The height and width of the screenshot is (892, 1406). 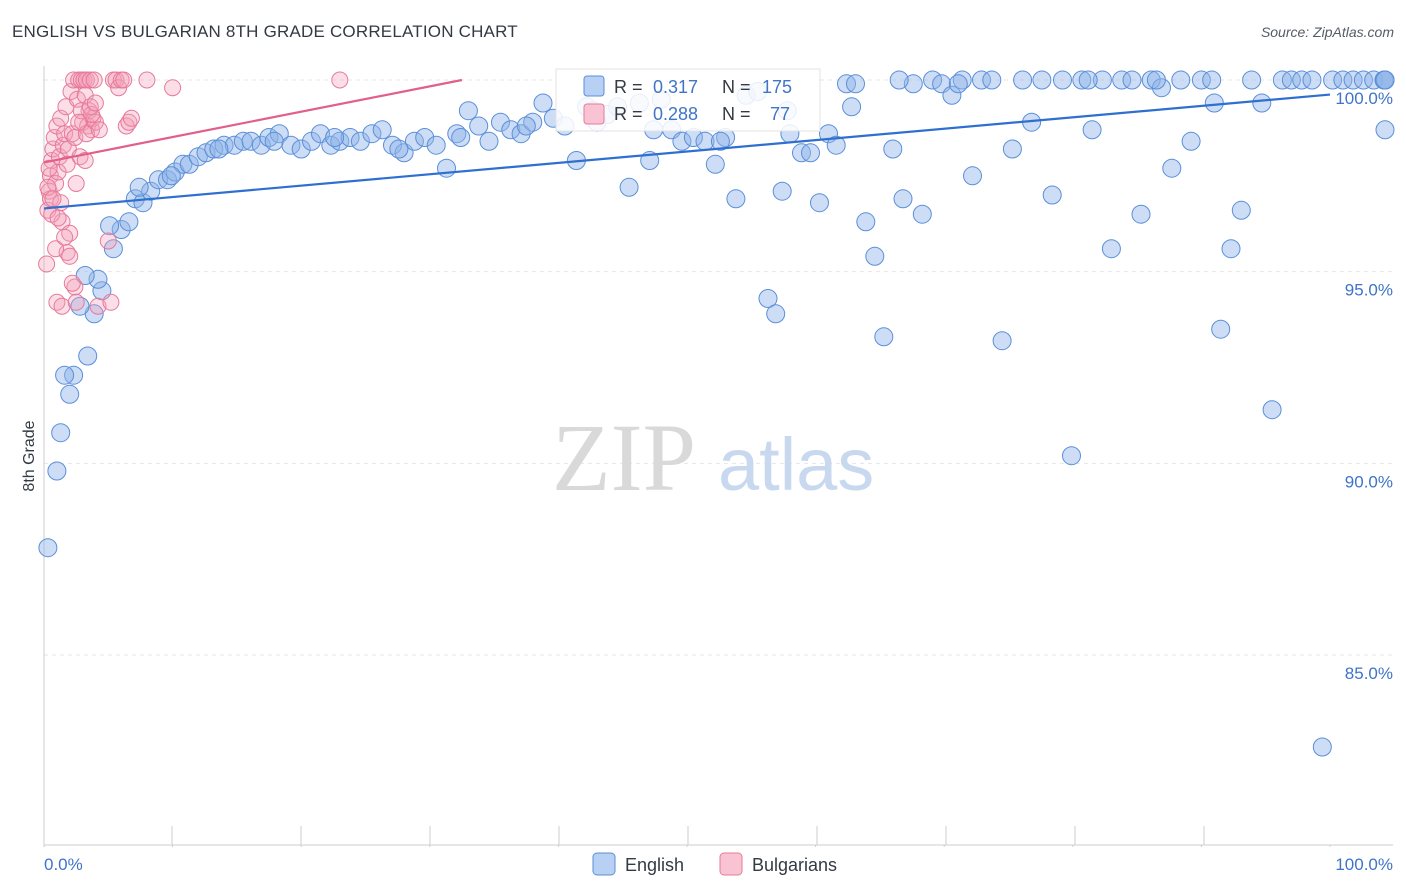 I want to click on watermark: ZIP atlas, so click(x=713, y=457).